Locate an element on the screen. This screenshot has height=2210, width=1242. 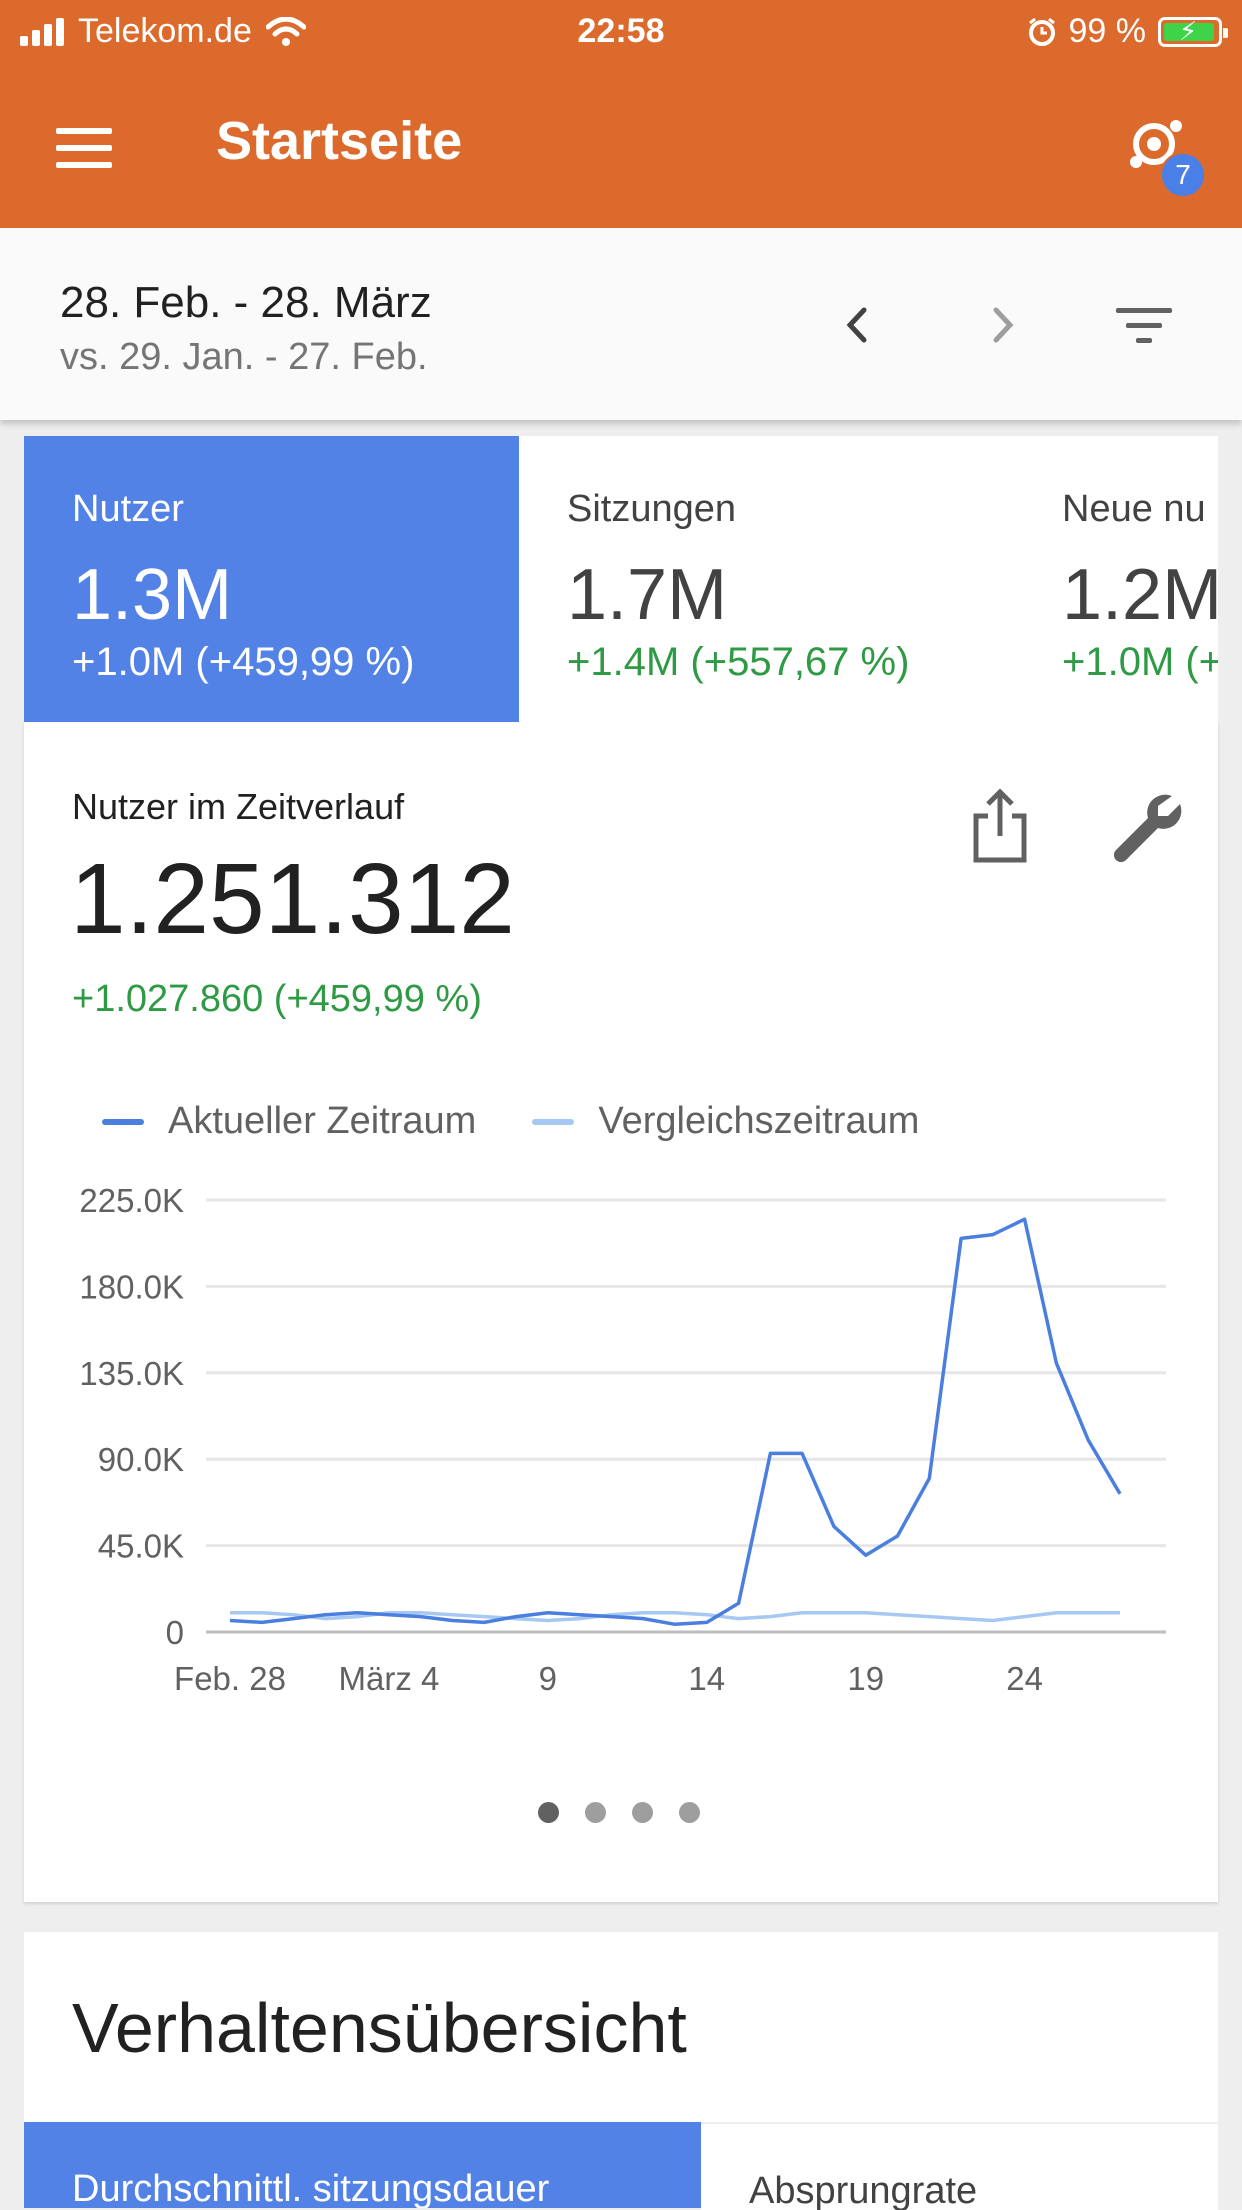
x-tick-label: März 4 is located at coordinates (388, 1678).